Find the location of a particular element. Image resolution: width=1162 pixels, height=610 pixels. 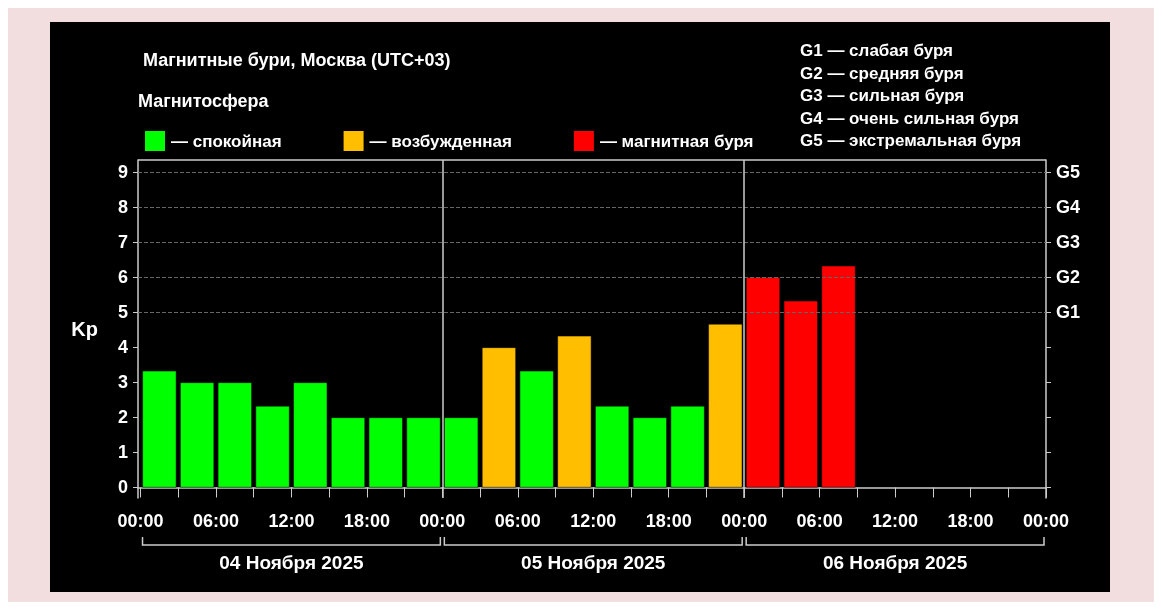

text: G5 — экстремальная буря is located at coordinates (911, 140).